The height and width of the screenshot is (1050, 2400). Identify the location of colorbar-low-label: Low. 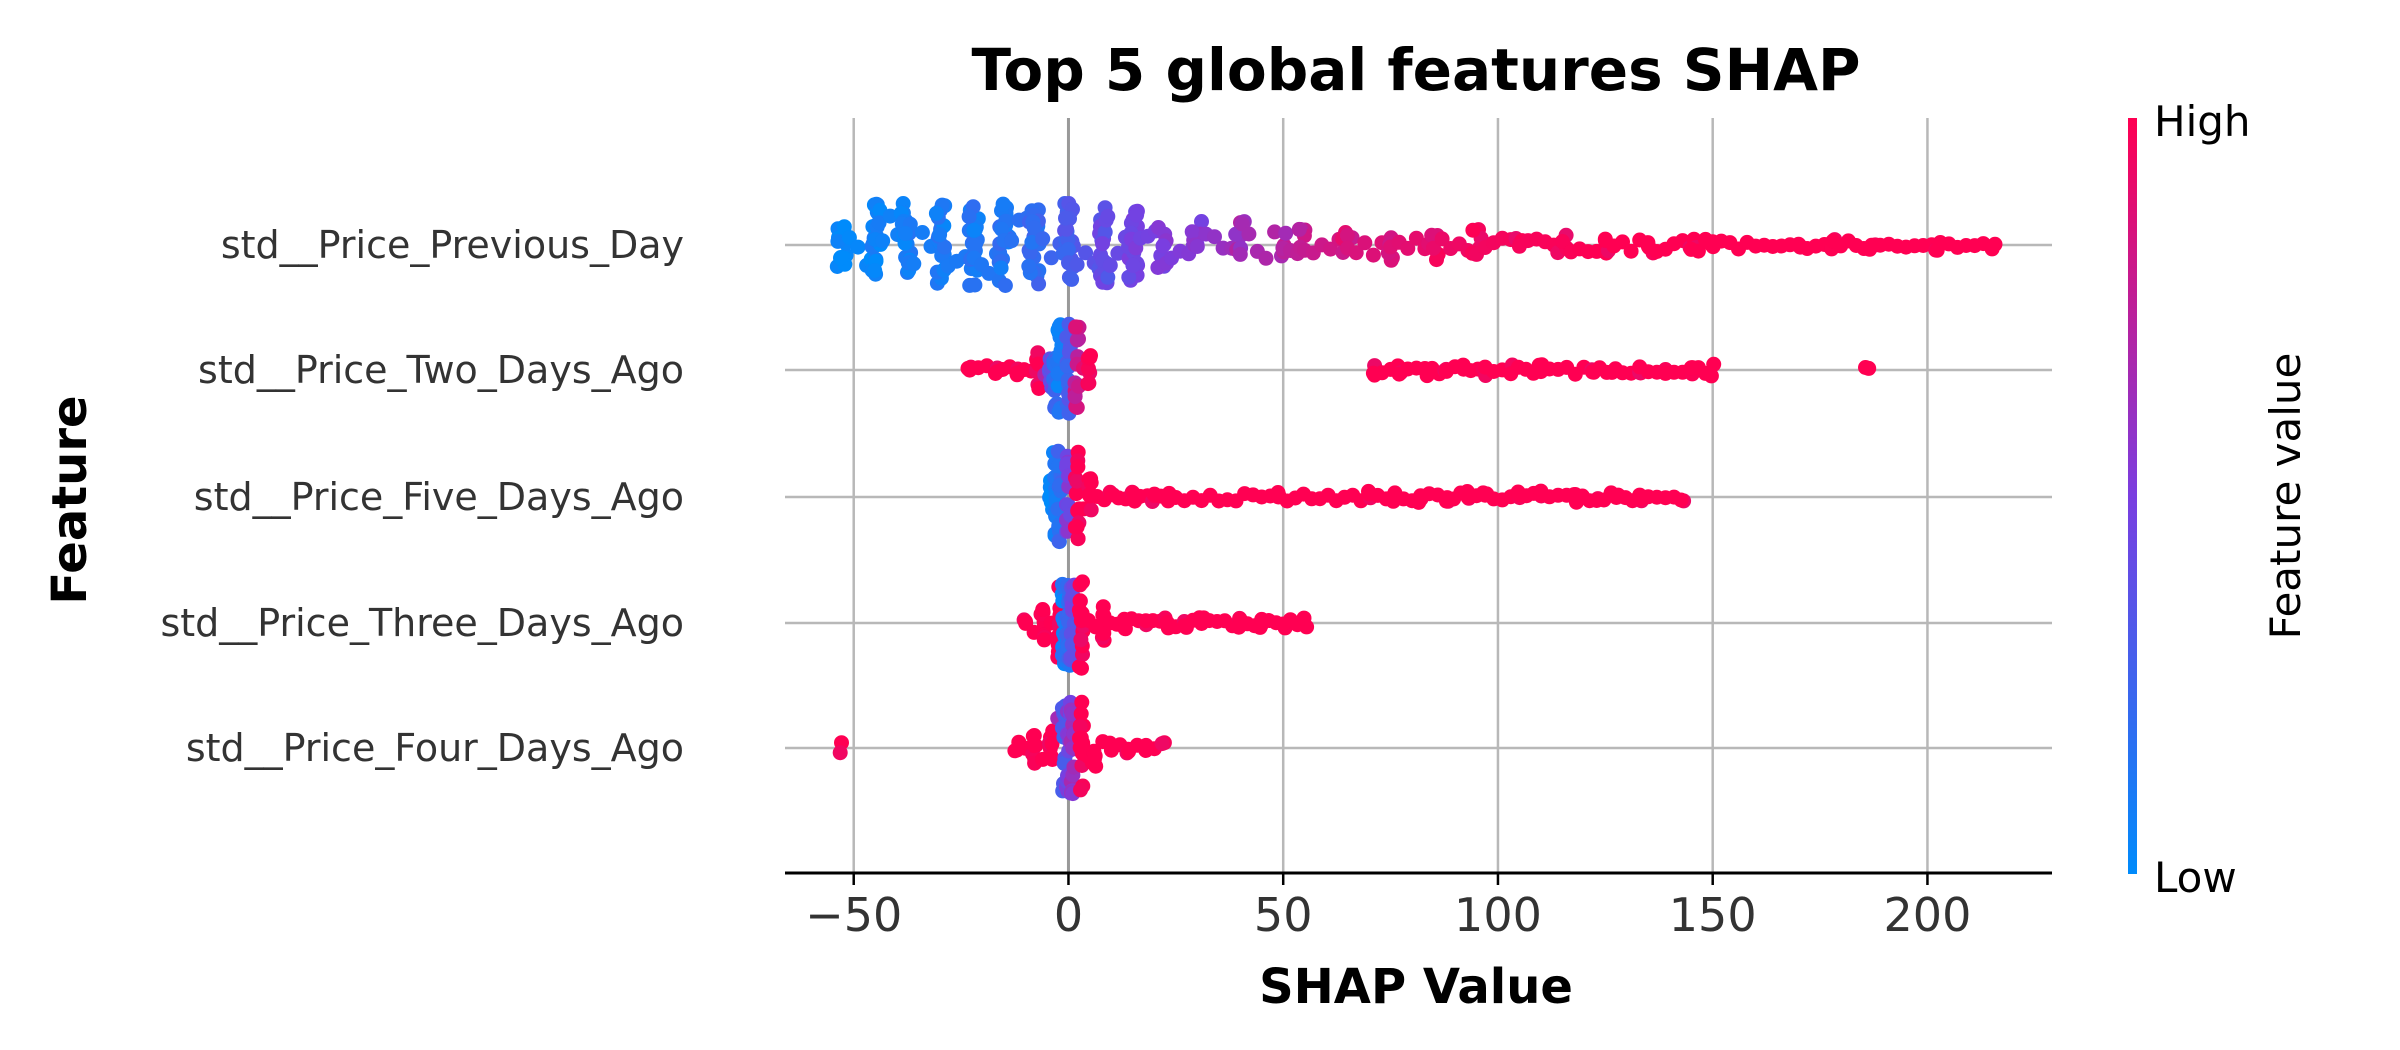
(2195, 877).